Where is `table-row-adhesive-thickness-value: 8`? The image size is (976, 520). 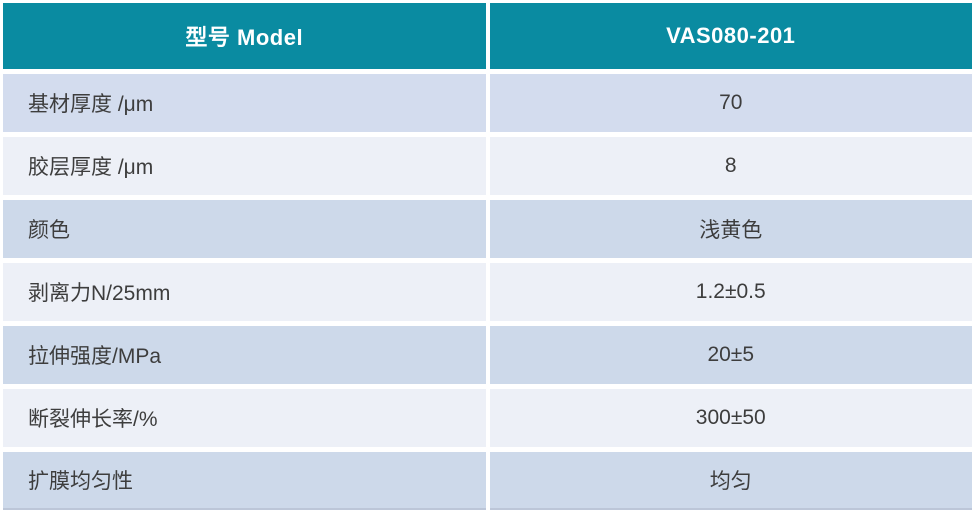 table-row-adhesive-thickness-value: 8 is located at coordinates (730, 166).